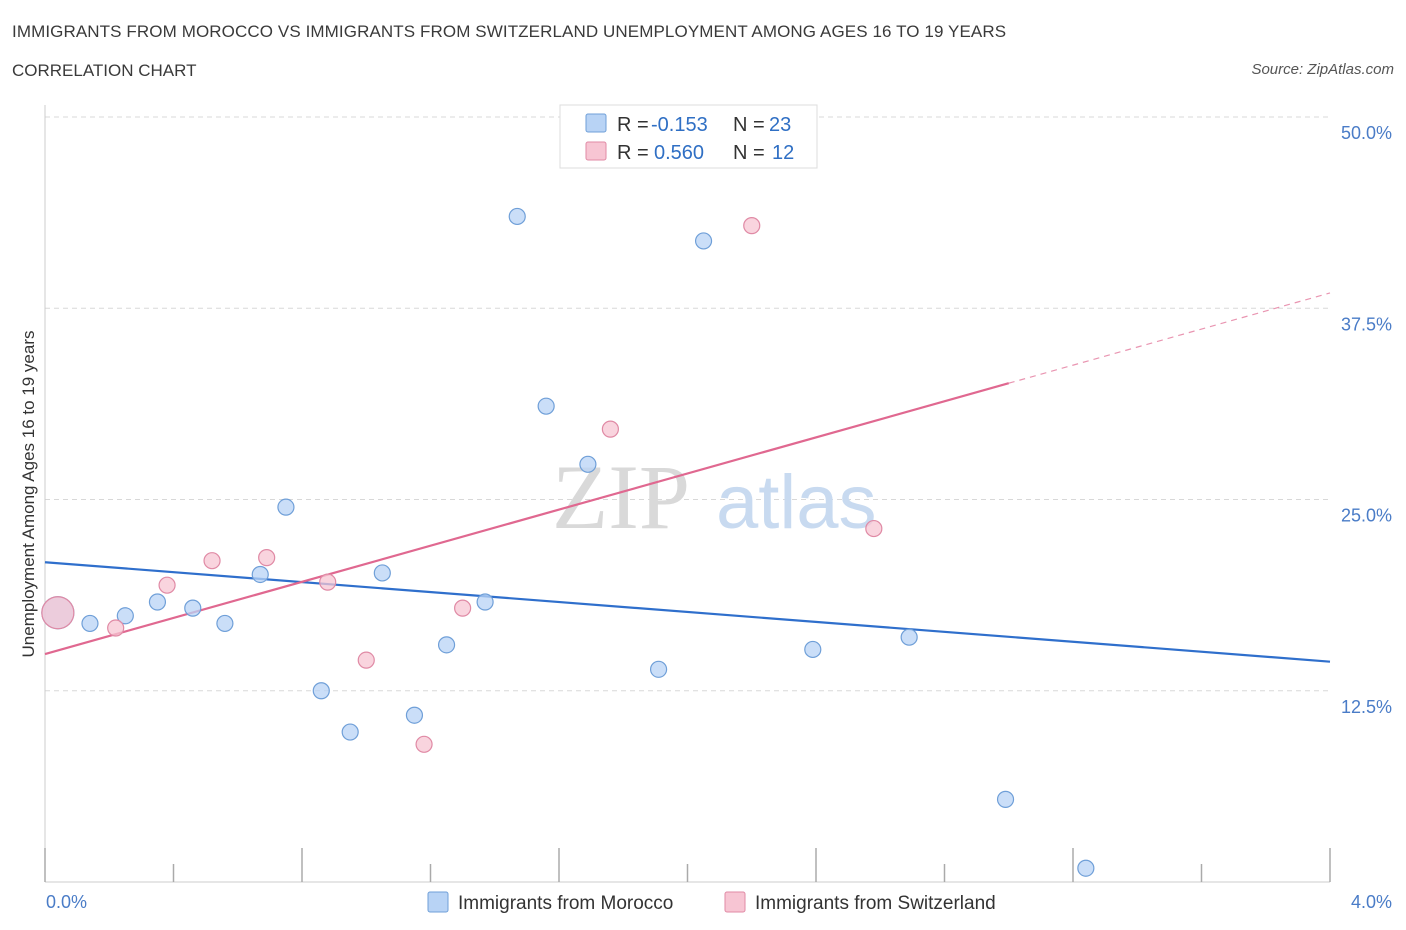  What do you see at coordinates (66, 902) in the screenshot?
I see `x-tick-label-0: 0.0%` at bounding box center [66, 902].